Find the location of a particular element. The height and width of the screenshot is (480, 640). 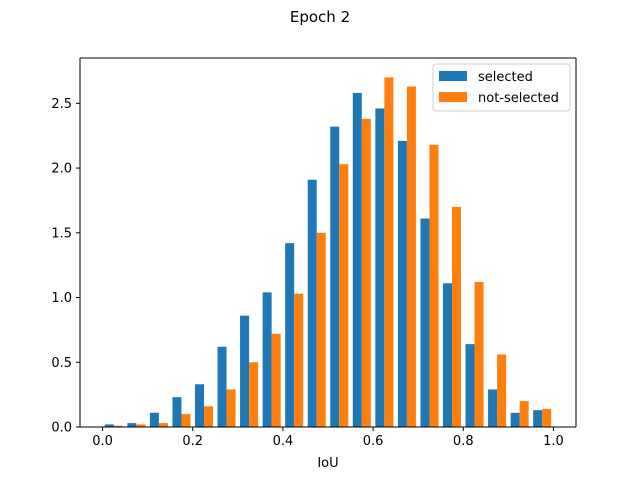

legend: selected not-selected is located at coordinates (501, 87).